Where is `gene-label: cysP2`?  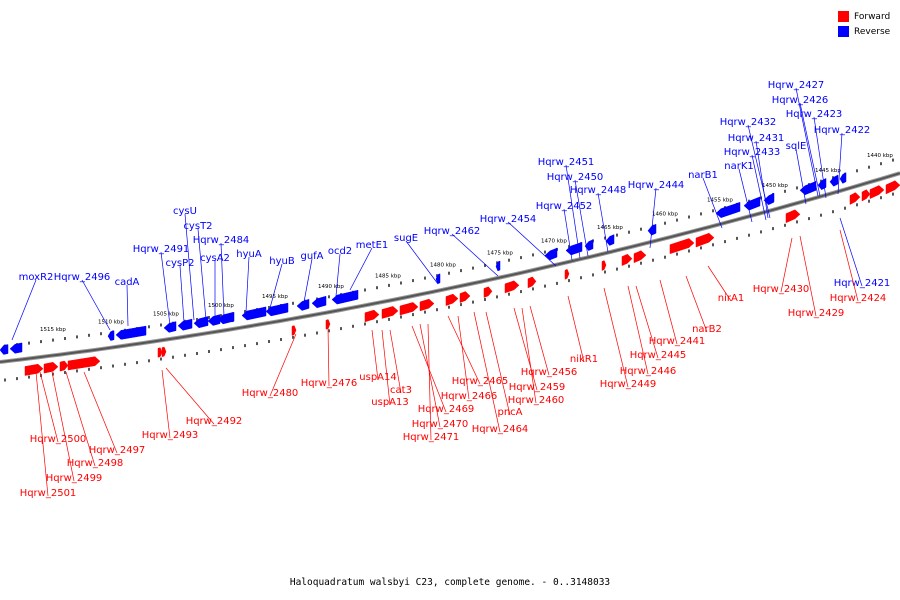
gene-label: cysP2 is located at coordinates (179, 263).